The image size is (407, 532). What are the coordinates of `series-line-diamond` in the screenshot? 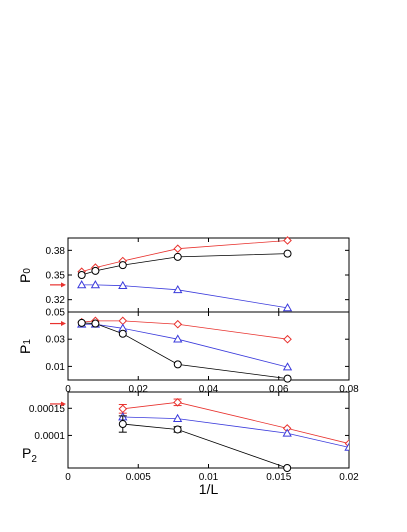 It's located at (235, 422).